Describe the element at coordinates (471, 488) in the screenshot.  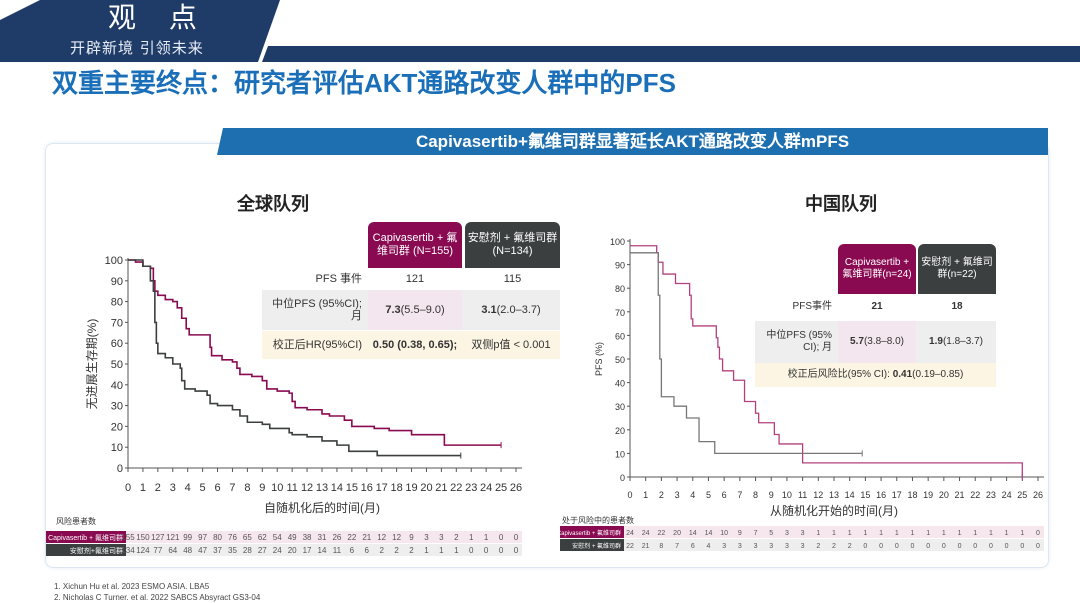
I see `x-tick-label: 23` at that location.